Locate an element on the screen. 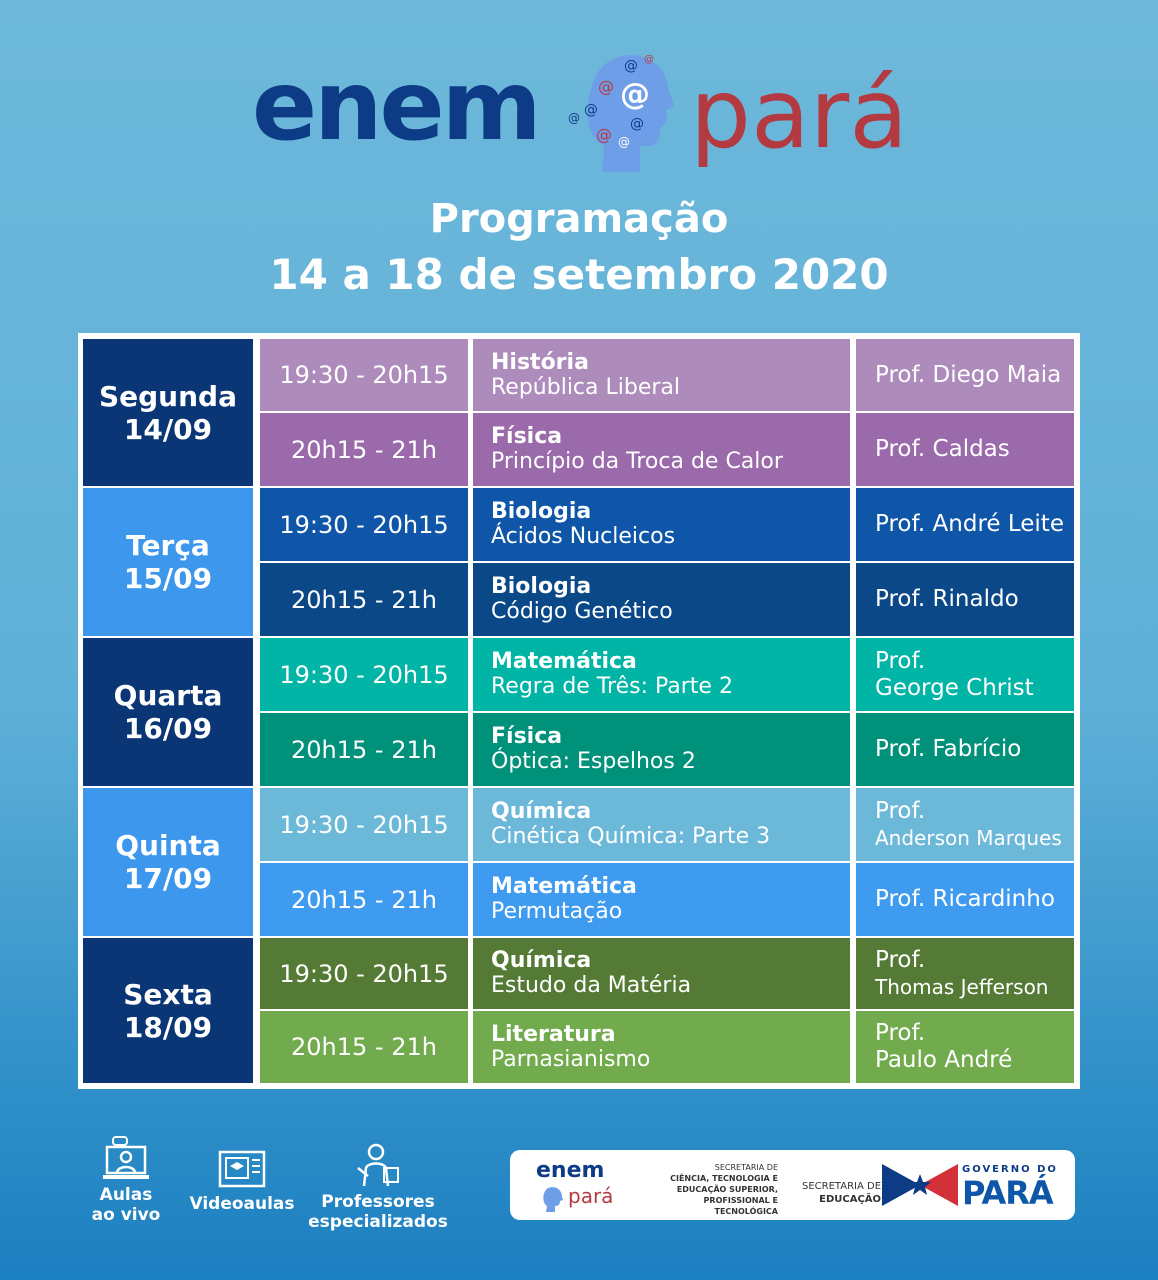 The width and height of the screenshot is (1158, 1280). live-class-icon is located at coordinates (126, 1157).